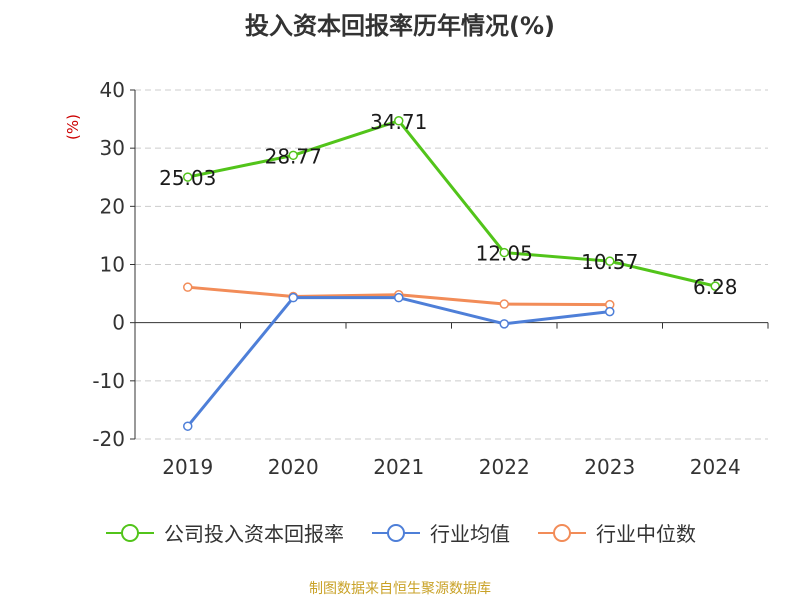 The height and width of the screenshot is (600, 800). Describe the element at coordinates (112, 148) in the screenshot. I see `y-tick-label: 30` at that location.